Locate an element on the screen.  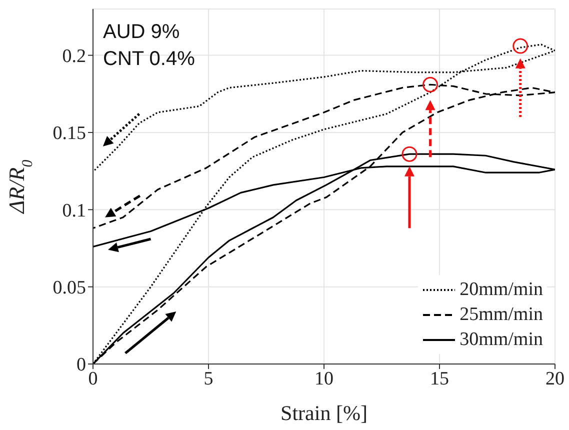
legend-label: 30mm/min is located at coordinates (501, 339).